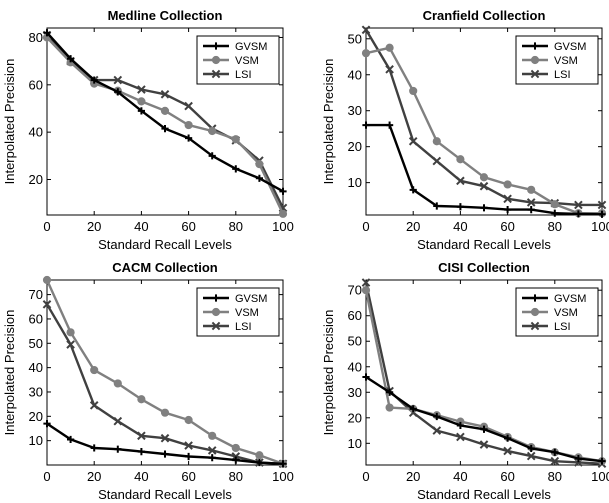 Image resolution: width=609 pixels, height=503 pixels. I want to click on chart-title: Medline Collection, so click(165, 15).